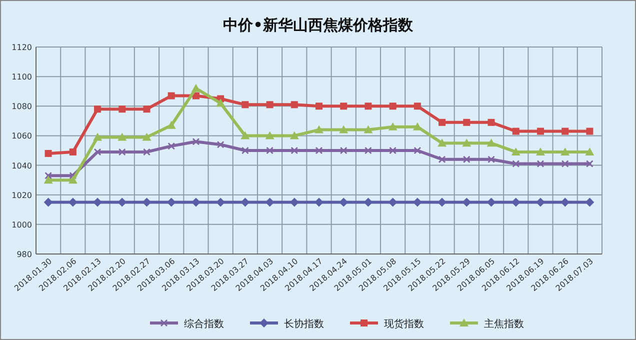 Image resolution: width=636 pixels, height=340 pixels. What do you see at coordinates (404, 324) in the screenshot?
I see `legend-label: 现货指数` at bounding box center [404, 324].